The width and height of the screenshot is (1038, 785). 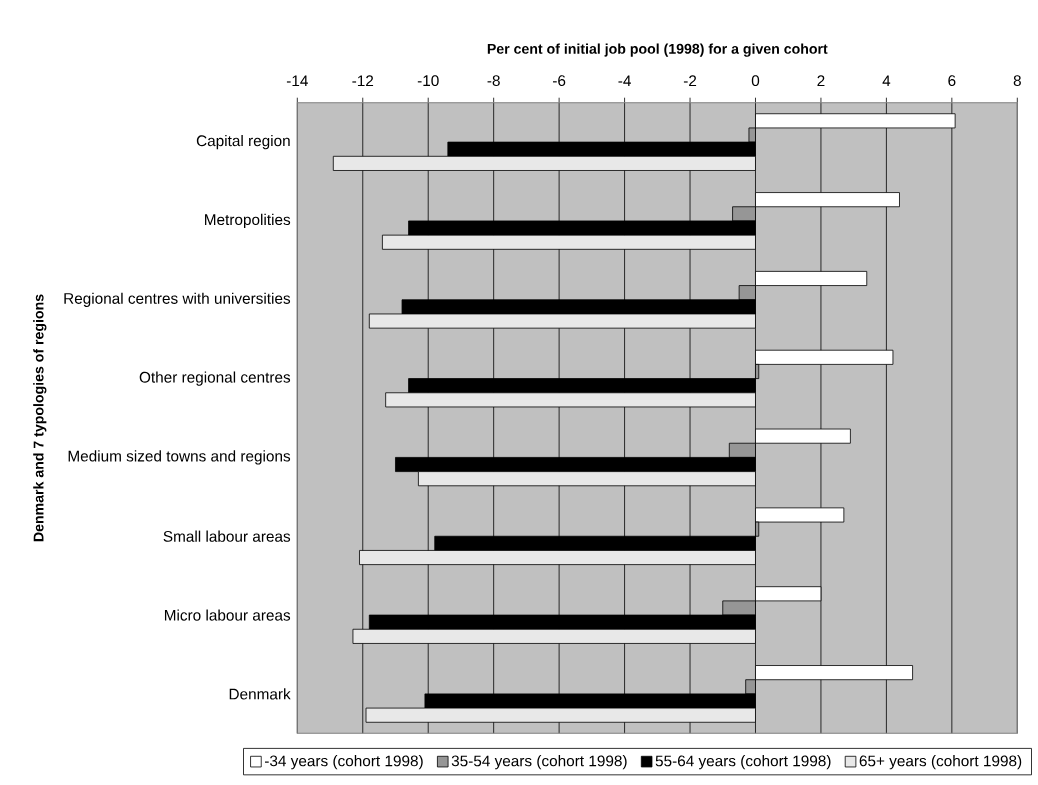 I want to click on legend-label: 65+ years (cohort 1998), so click(x=940, y=762).